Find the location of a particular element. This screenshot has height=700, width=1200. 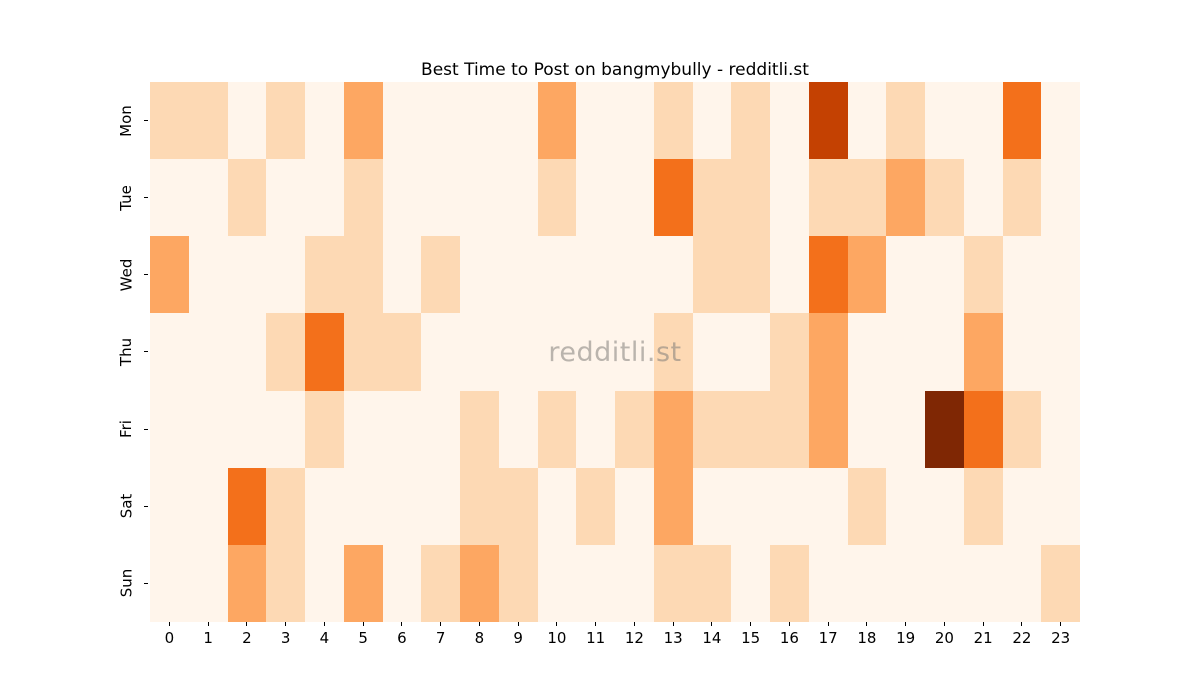

y-tick-label: Sat is located at coordinates (125, 506).